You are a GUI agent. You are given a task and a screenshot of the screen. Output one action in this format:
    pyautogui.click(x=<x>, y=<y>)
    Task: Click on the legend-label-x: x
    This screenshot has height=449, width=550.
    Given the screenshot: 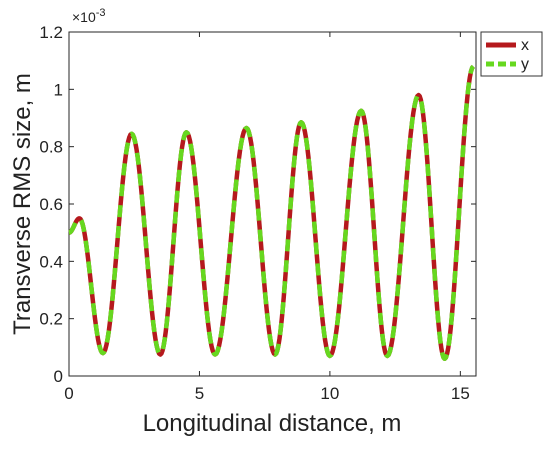 What is the action you would take?
    pyautogui.click(x=525, y=45)
    